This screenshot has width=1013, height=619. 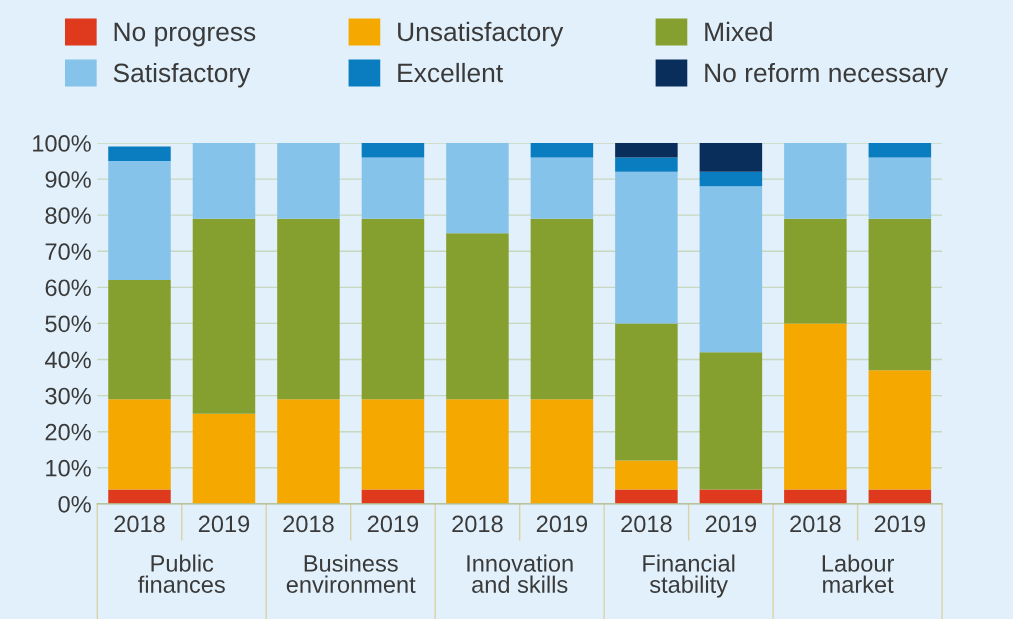 What do you see at coordinates (181, 573) in the screenshot?
I see `text: Public finances` at bounding box center [181, 573].